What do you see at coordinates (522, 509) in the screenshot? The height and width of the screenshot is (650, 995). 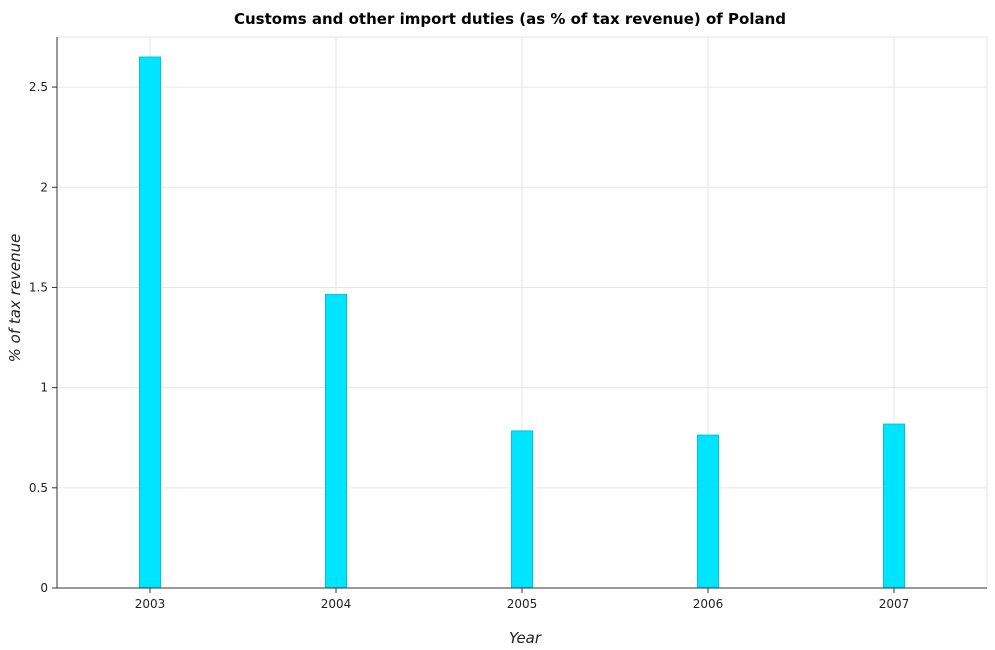 I see `bar-2005` at bounding box center [522, 509].